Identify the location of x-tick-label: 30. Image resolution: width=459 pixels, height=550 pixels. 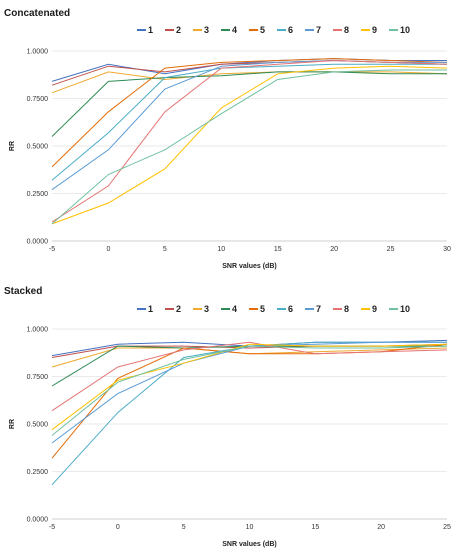
(447, 249).